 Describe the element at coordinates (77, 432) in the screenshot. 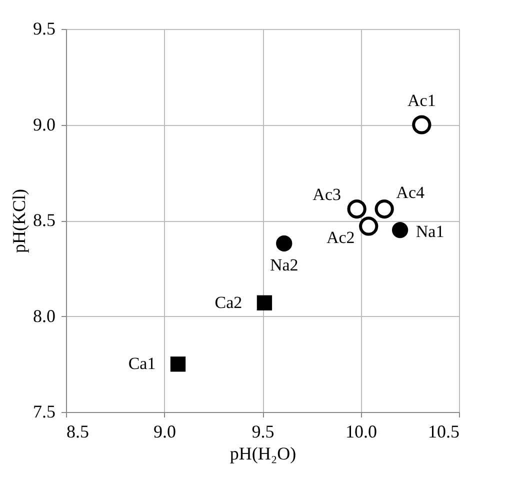

I see `x-tick-label: 8.5` at that location.